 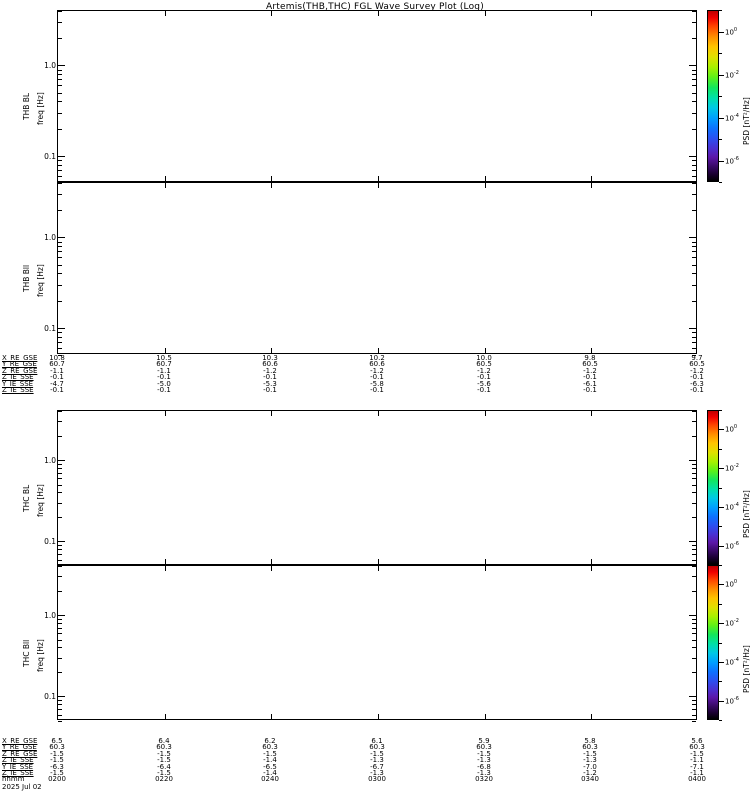 I want to click on axis-value: 9.7, so click(x=697, y=358).